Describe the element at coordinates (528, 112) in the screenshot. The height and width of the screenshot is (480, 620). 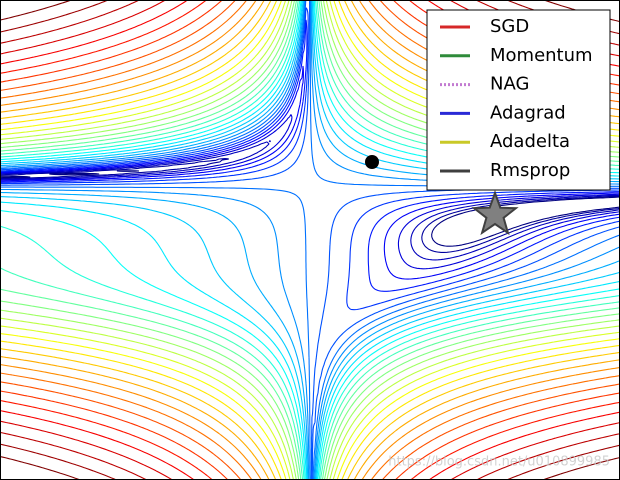
I see `legend-label: Adagrad` at that location.